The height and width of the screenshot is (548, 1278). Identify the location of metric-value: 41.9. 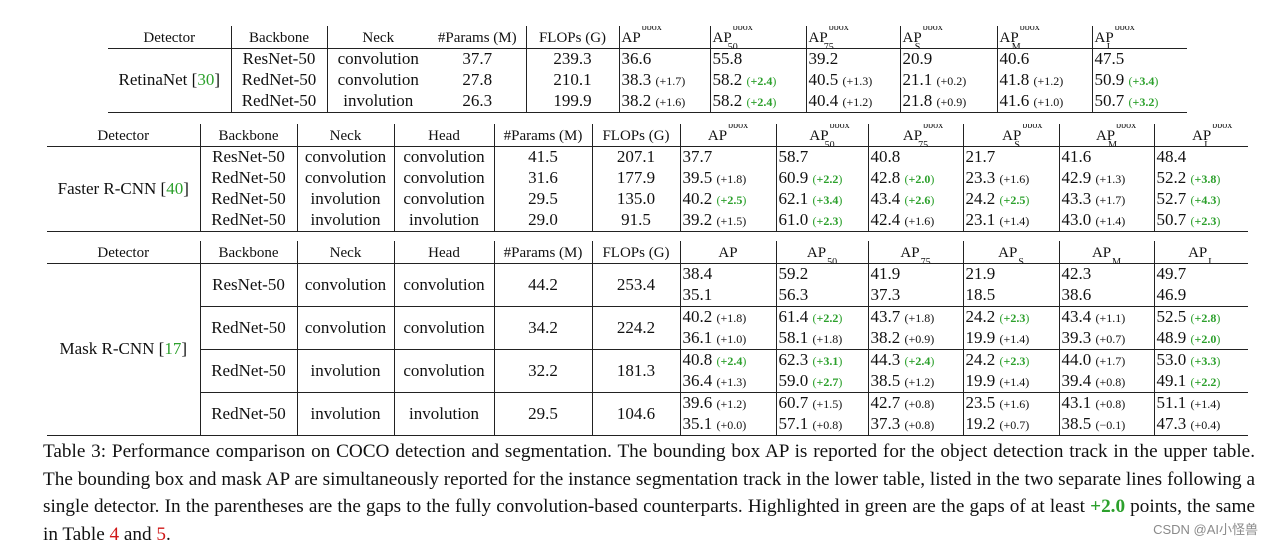
(885, 274).